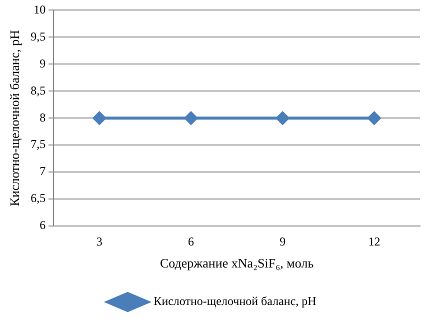  What do you see at coordinates (38, 90) in the screenshot?
I see `y-tick-label: 8,5` at bounding box center [38, 90].